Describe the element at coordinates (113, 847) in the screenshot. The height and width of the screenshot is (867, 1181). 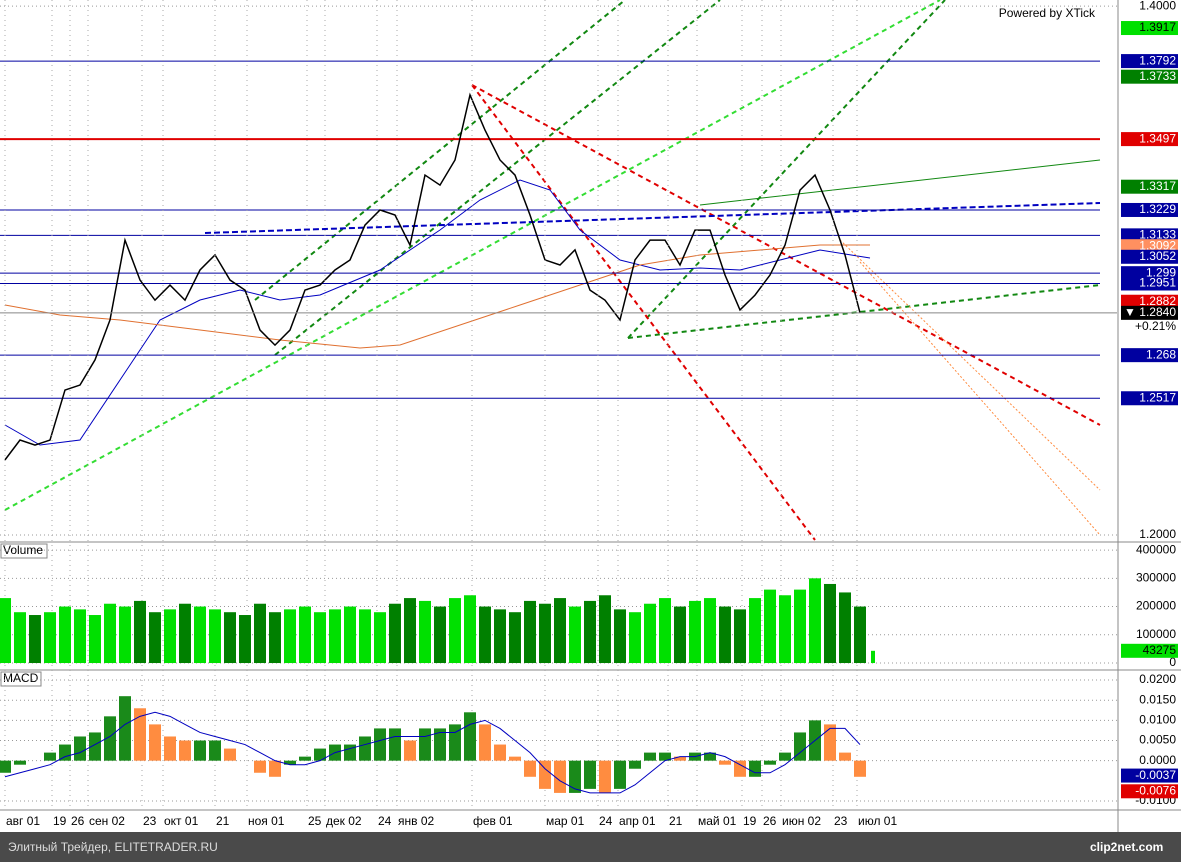
I see `footer-left: Элитный Трейдер, ELITETRADER.RU` at that location.